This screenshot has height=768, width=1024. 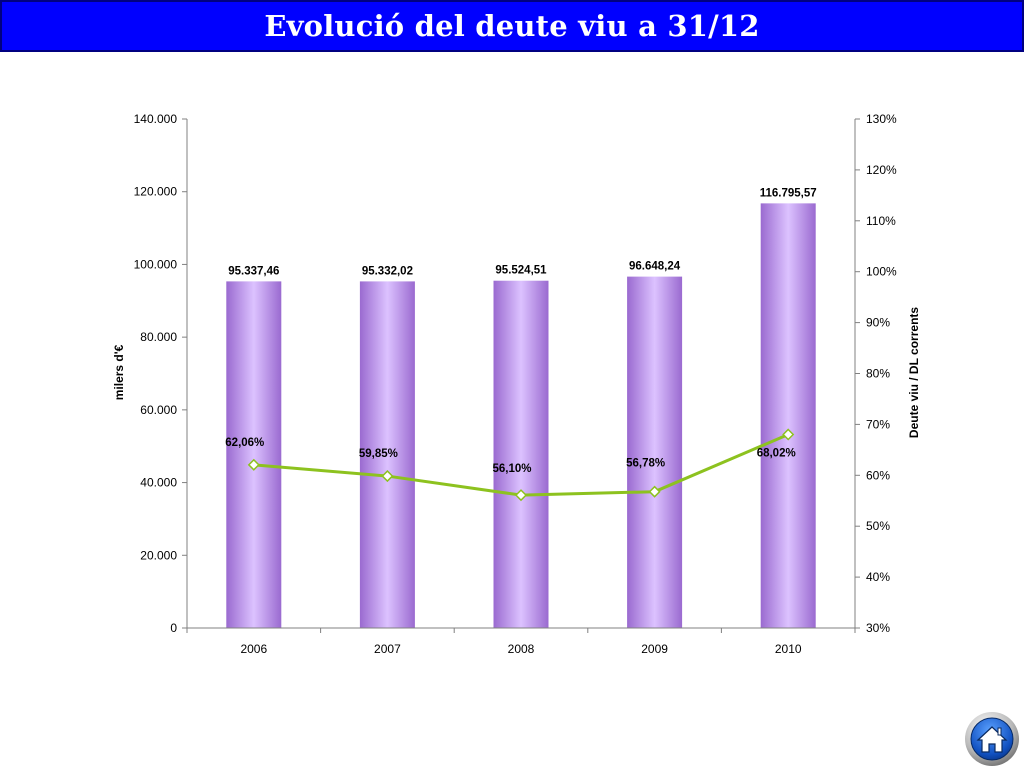 I want to click on y2-tick-label: 60%, so click(x=878, y=475).